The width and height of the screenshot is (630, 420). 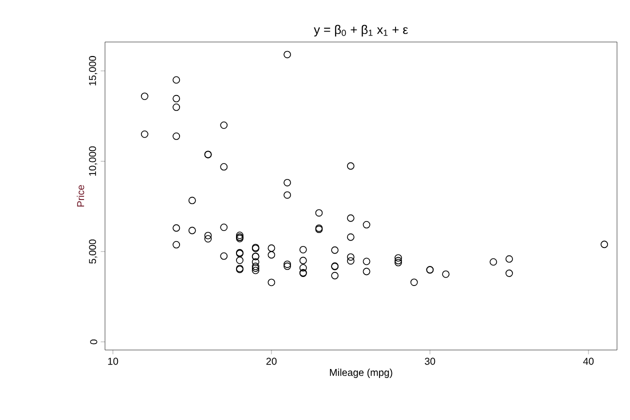 What do you see at coordinates (588, 361) in the screenshot?
I see `x-tick-label: 40` at bounding box center [588, 361].